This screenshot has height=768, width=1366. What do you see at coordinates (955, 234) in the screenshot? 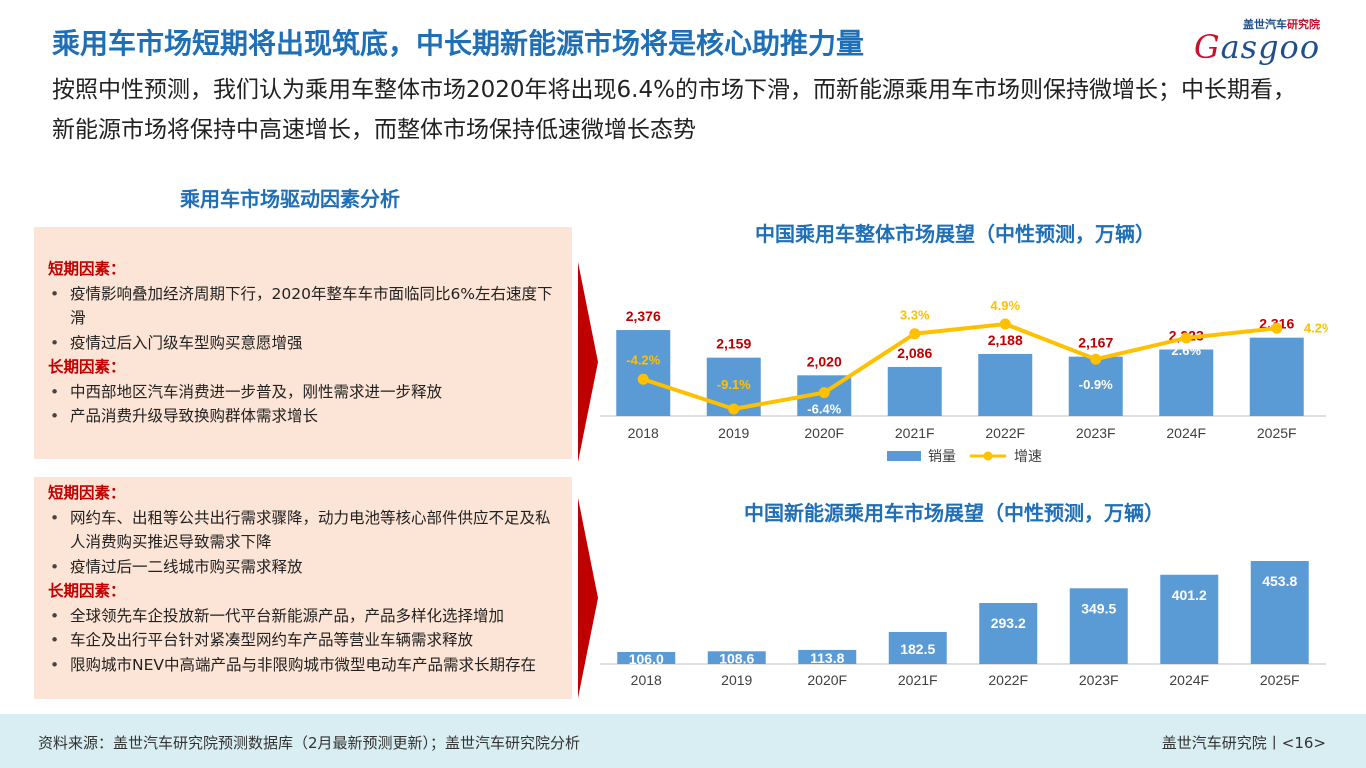
I see `chart1-title: 中国乘用车整体市场展望（中性预测，万辆）` at bounding box center [955, 234].